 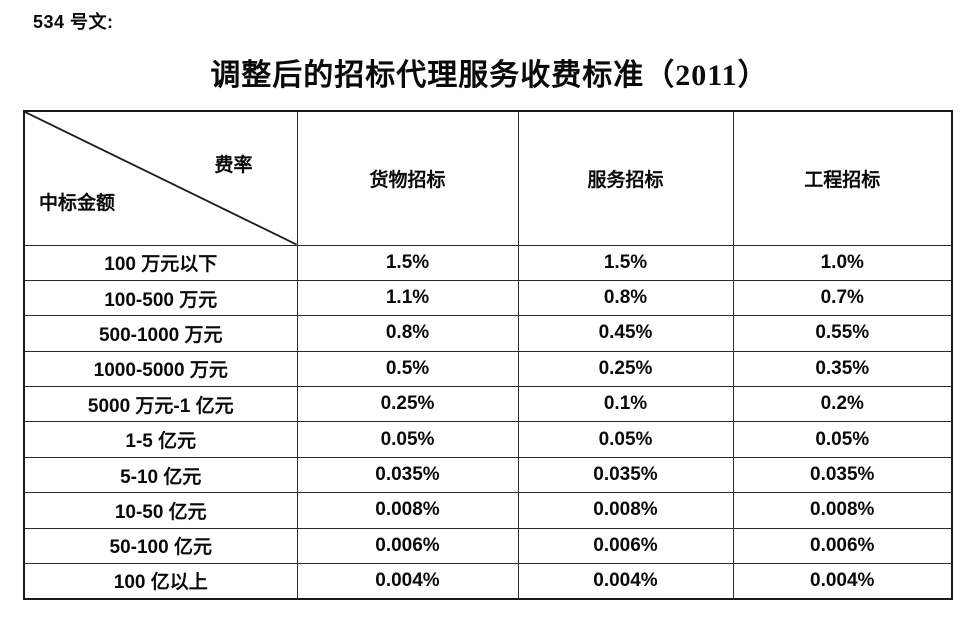 What do you see at coordinates (407, 369) in the screenshot?
I see `goods-rate-cell: 0.5%` at bounding box center [407, 369].